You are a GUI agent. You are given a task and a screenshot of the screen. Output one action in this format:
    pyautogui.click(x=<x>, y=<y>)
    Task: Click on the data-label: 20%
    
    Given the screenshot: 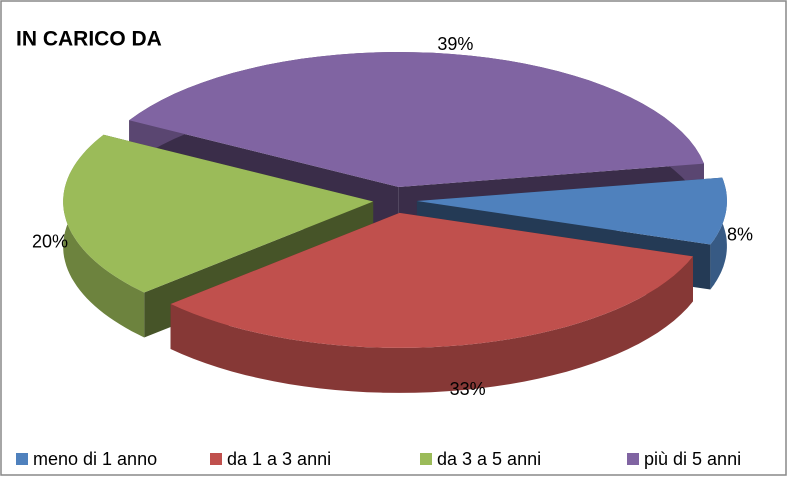 What is the action you would take?
    pyautogui.click(x=50, y=242)
    